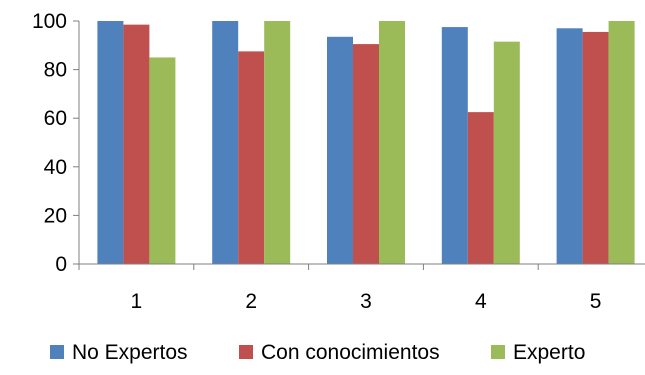 Image resolution: width=645 pixels, height=375 pixels. What do you see at coordinates (55, 70) in the screenshot?
I see `y-tick-label: 80` at bounding box center [55, 70].